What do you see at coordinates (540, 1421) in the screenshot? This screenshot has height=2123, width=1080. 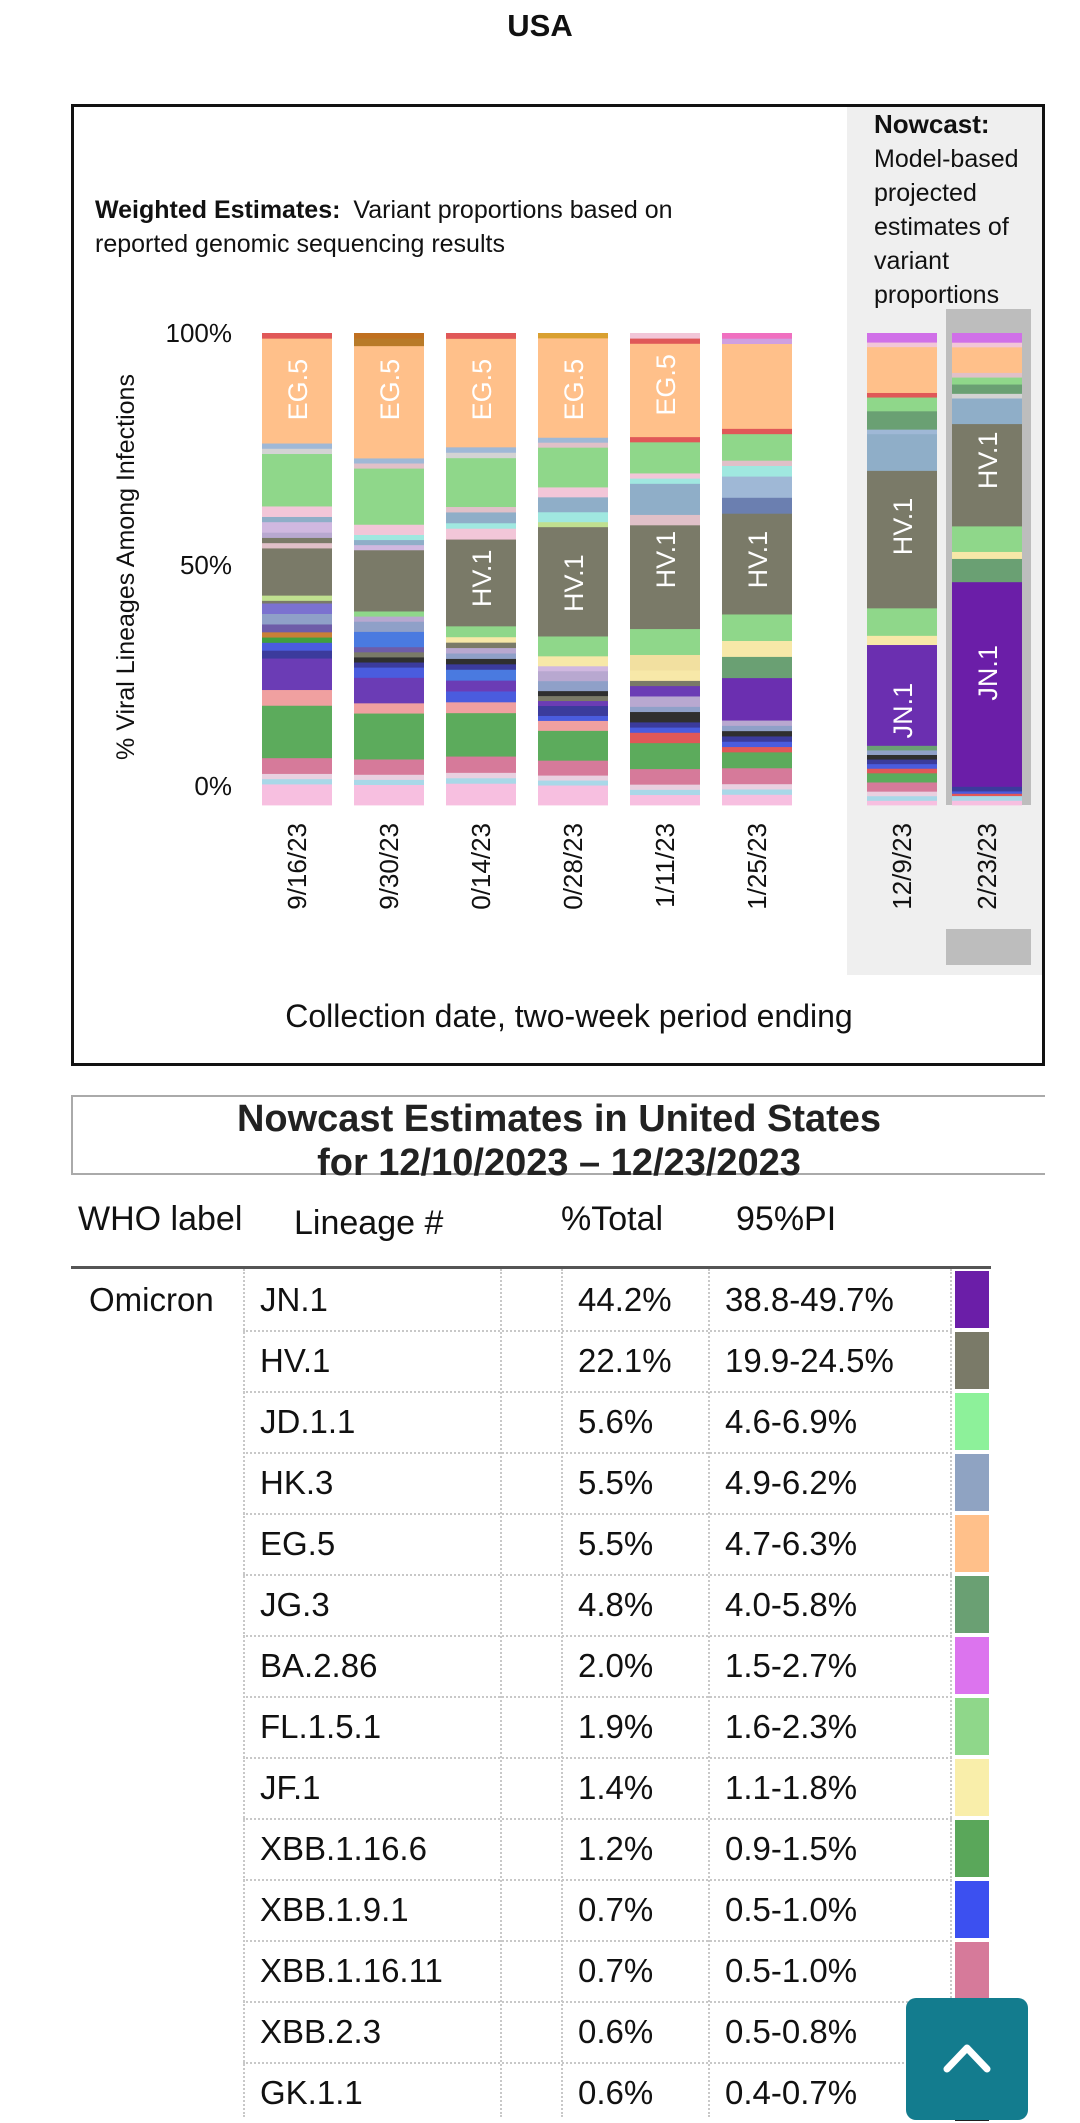 I see `table-row: JD.1.1 5.6% 4.6-6.9%` at bounding box center [540, 1421].